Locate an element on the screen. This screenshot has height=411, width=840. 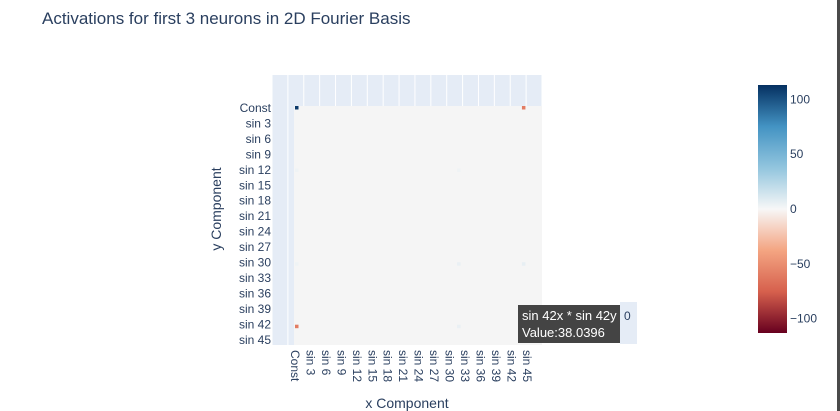
hover-tooltip: sin 42x * sin 42y Value:38.0396 is located at coordinates (569, 324).